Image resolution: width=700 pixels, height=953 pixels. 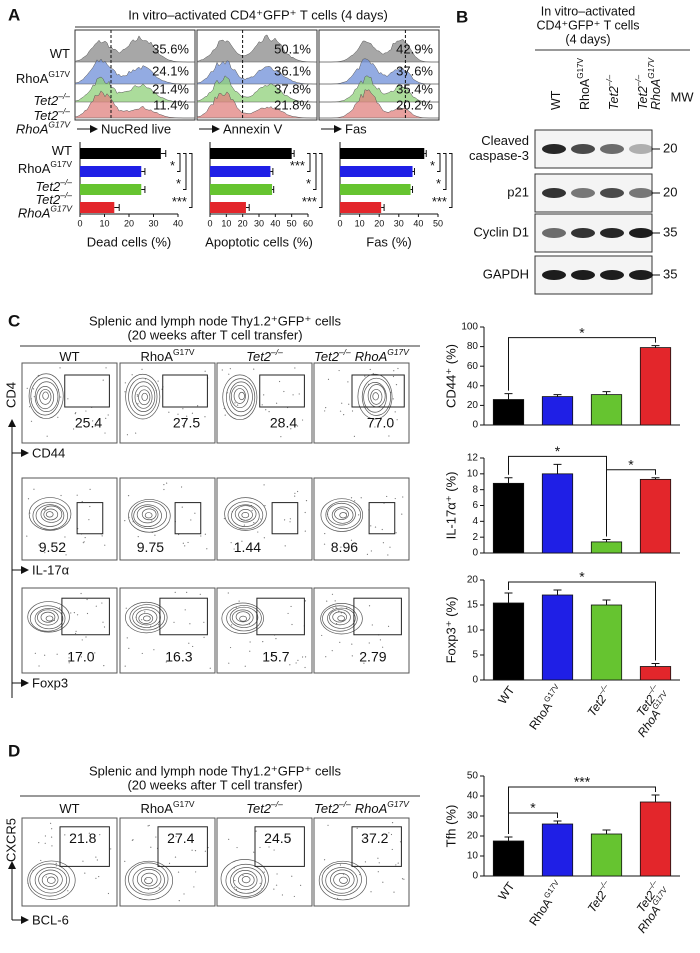 What do you see at coordinates (215, 770) in the screenshot?
I see `title-line: Splenic and lymph node Thy1.2⁺GFP⁺ cells` at bounding box center [215, 770].